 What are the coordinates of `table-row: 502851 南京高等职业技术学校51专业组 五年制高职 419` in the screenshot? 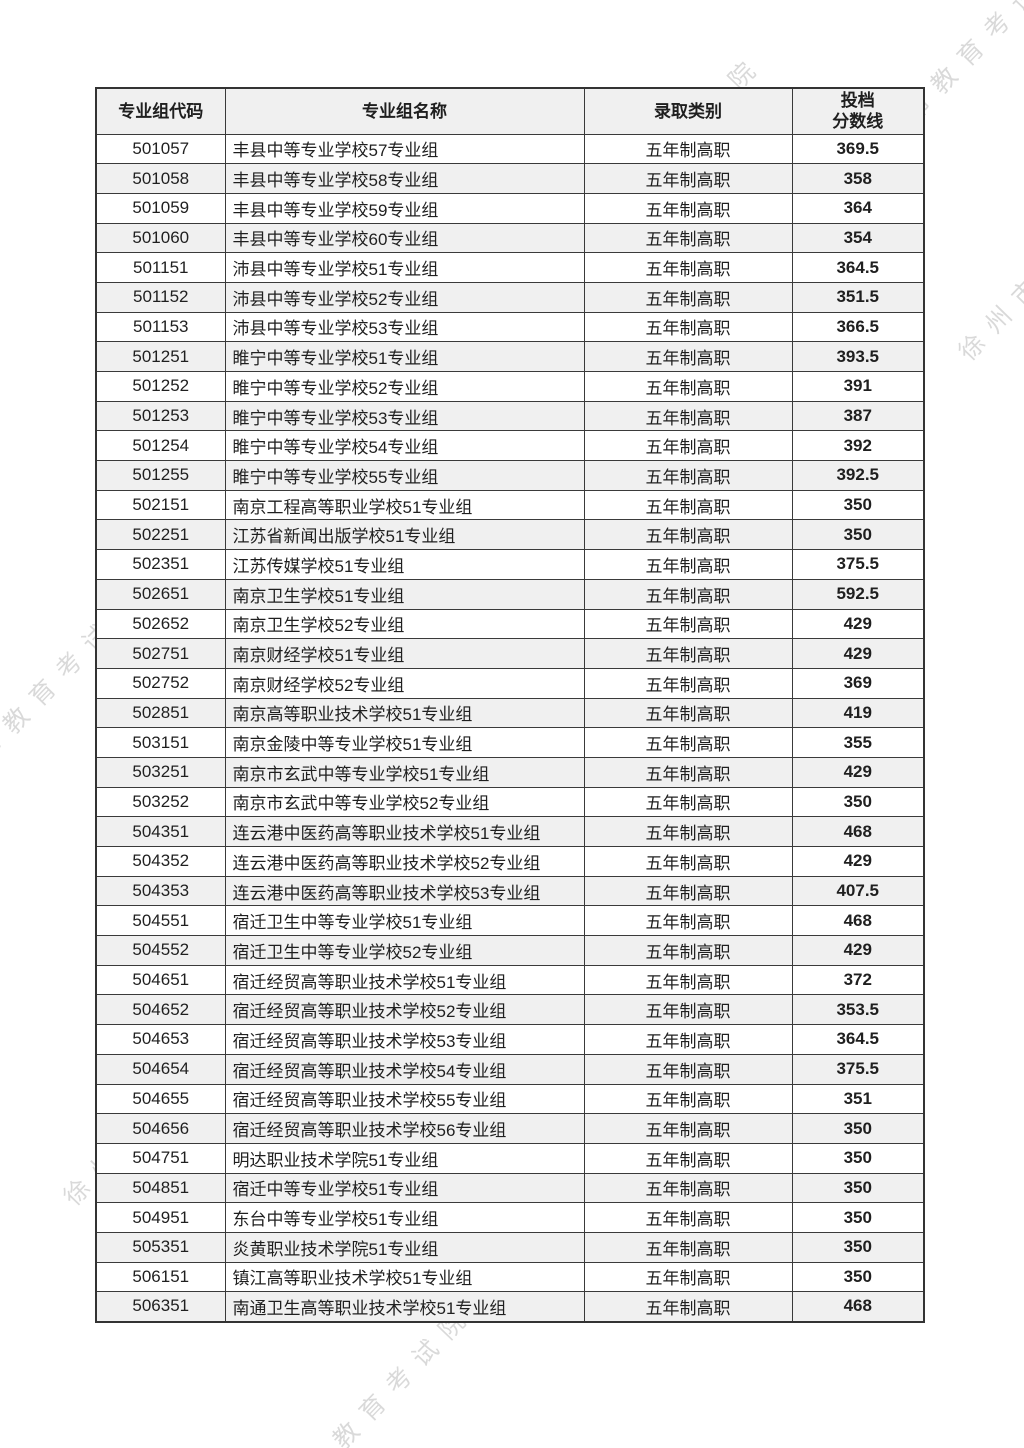 It's located at (510, 713).